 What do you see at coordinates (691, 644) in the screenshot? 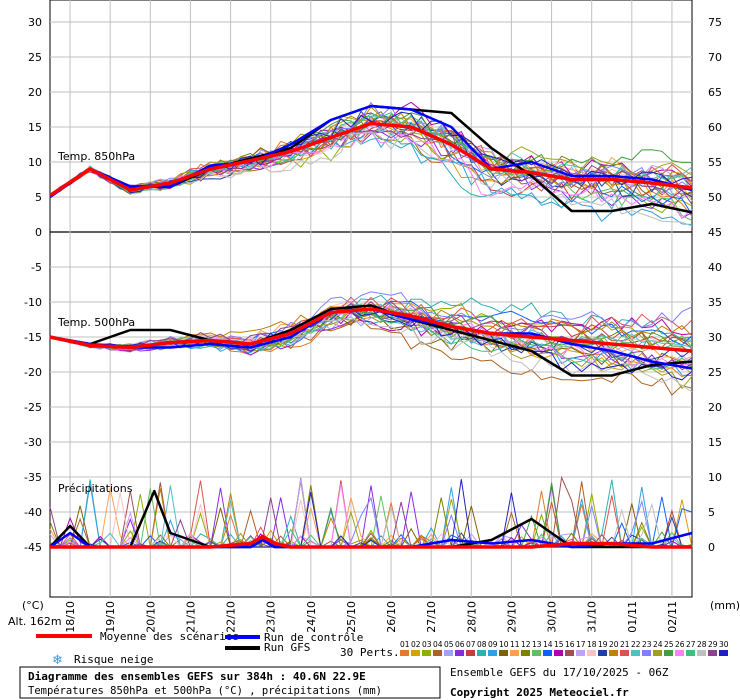
I see `pert-number: 27` at bounding box center [691, 644].